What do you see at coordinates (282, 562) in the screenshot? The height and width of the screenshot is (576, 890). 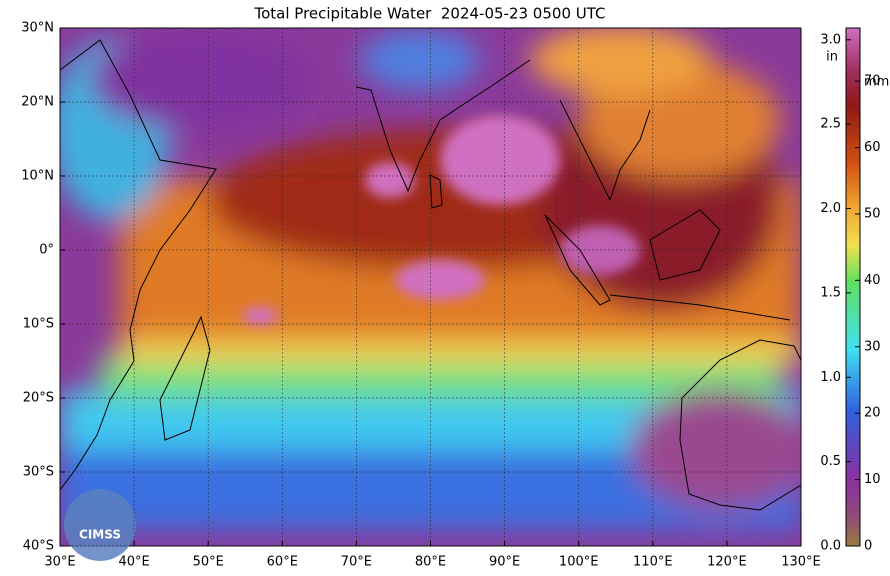 I see `lon-label: 60°E` at bounding box center [282, 562].